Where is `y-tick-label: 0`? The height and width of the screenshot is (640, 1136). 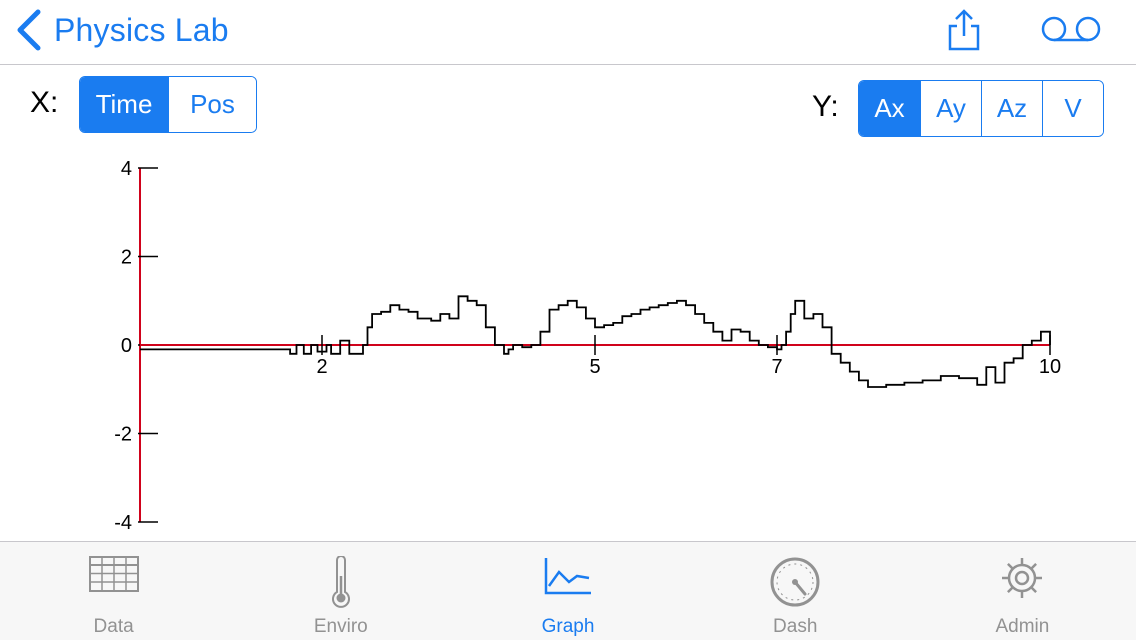 y-tick-label: 0 is located at coordinates (126, 346).